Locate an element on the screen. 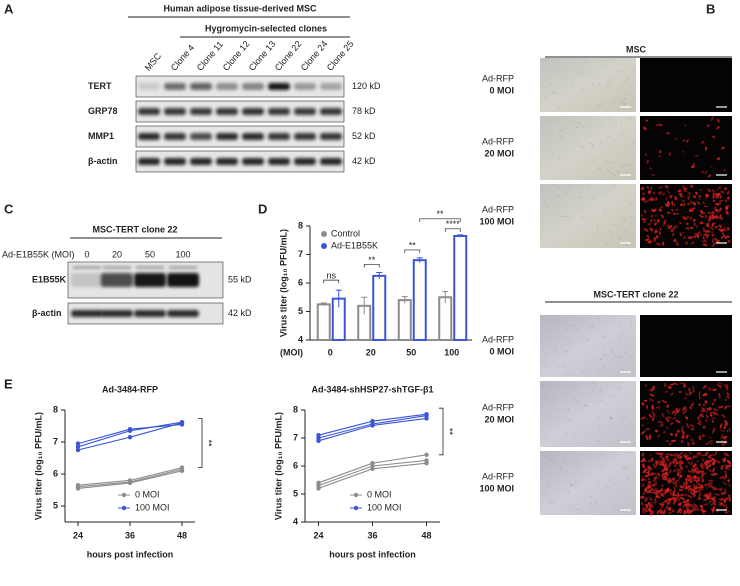 This screenshot has height=586, width=740. legend-label: 100 MOI is located at coordinates (152, 507).